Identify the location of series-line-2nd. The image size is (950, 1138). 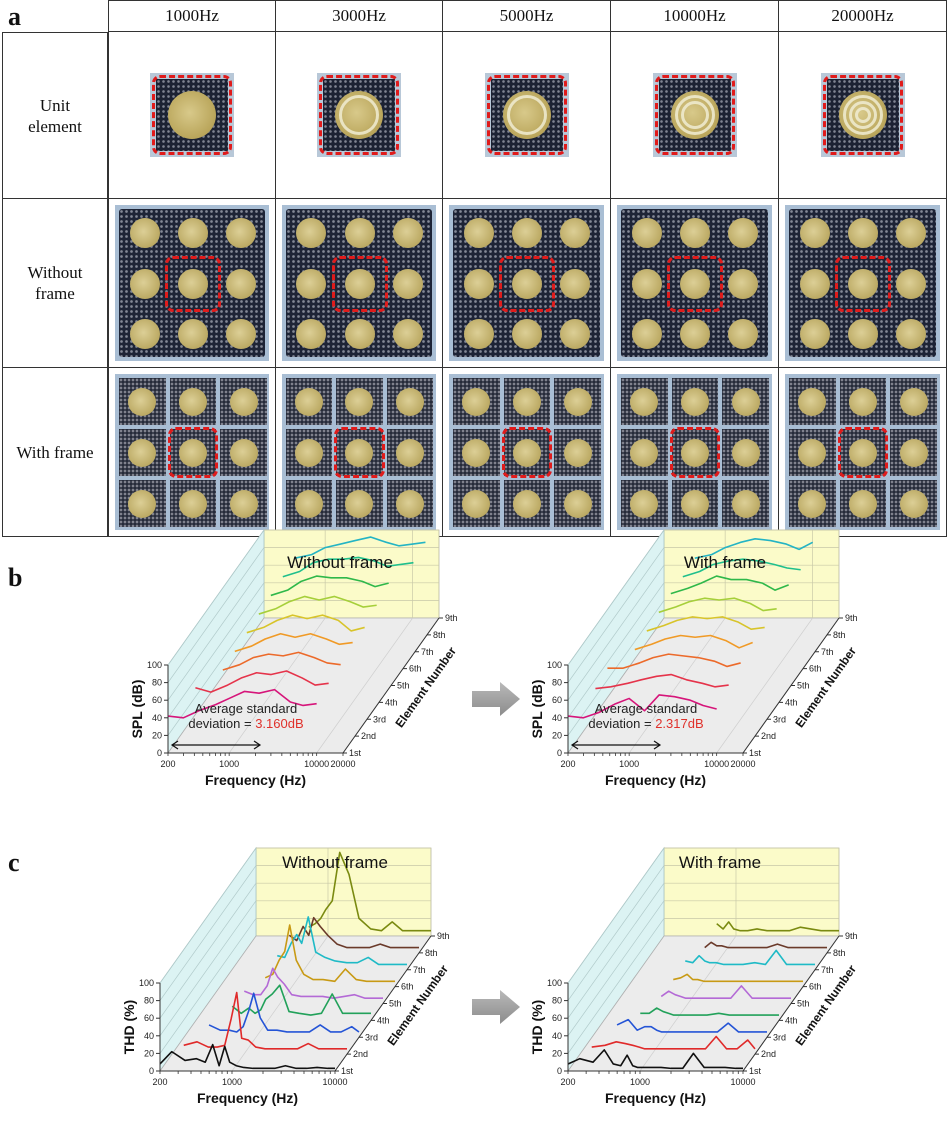
(662, 681).